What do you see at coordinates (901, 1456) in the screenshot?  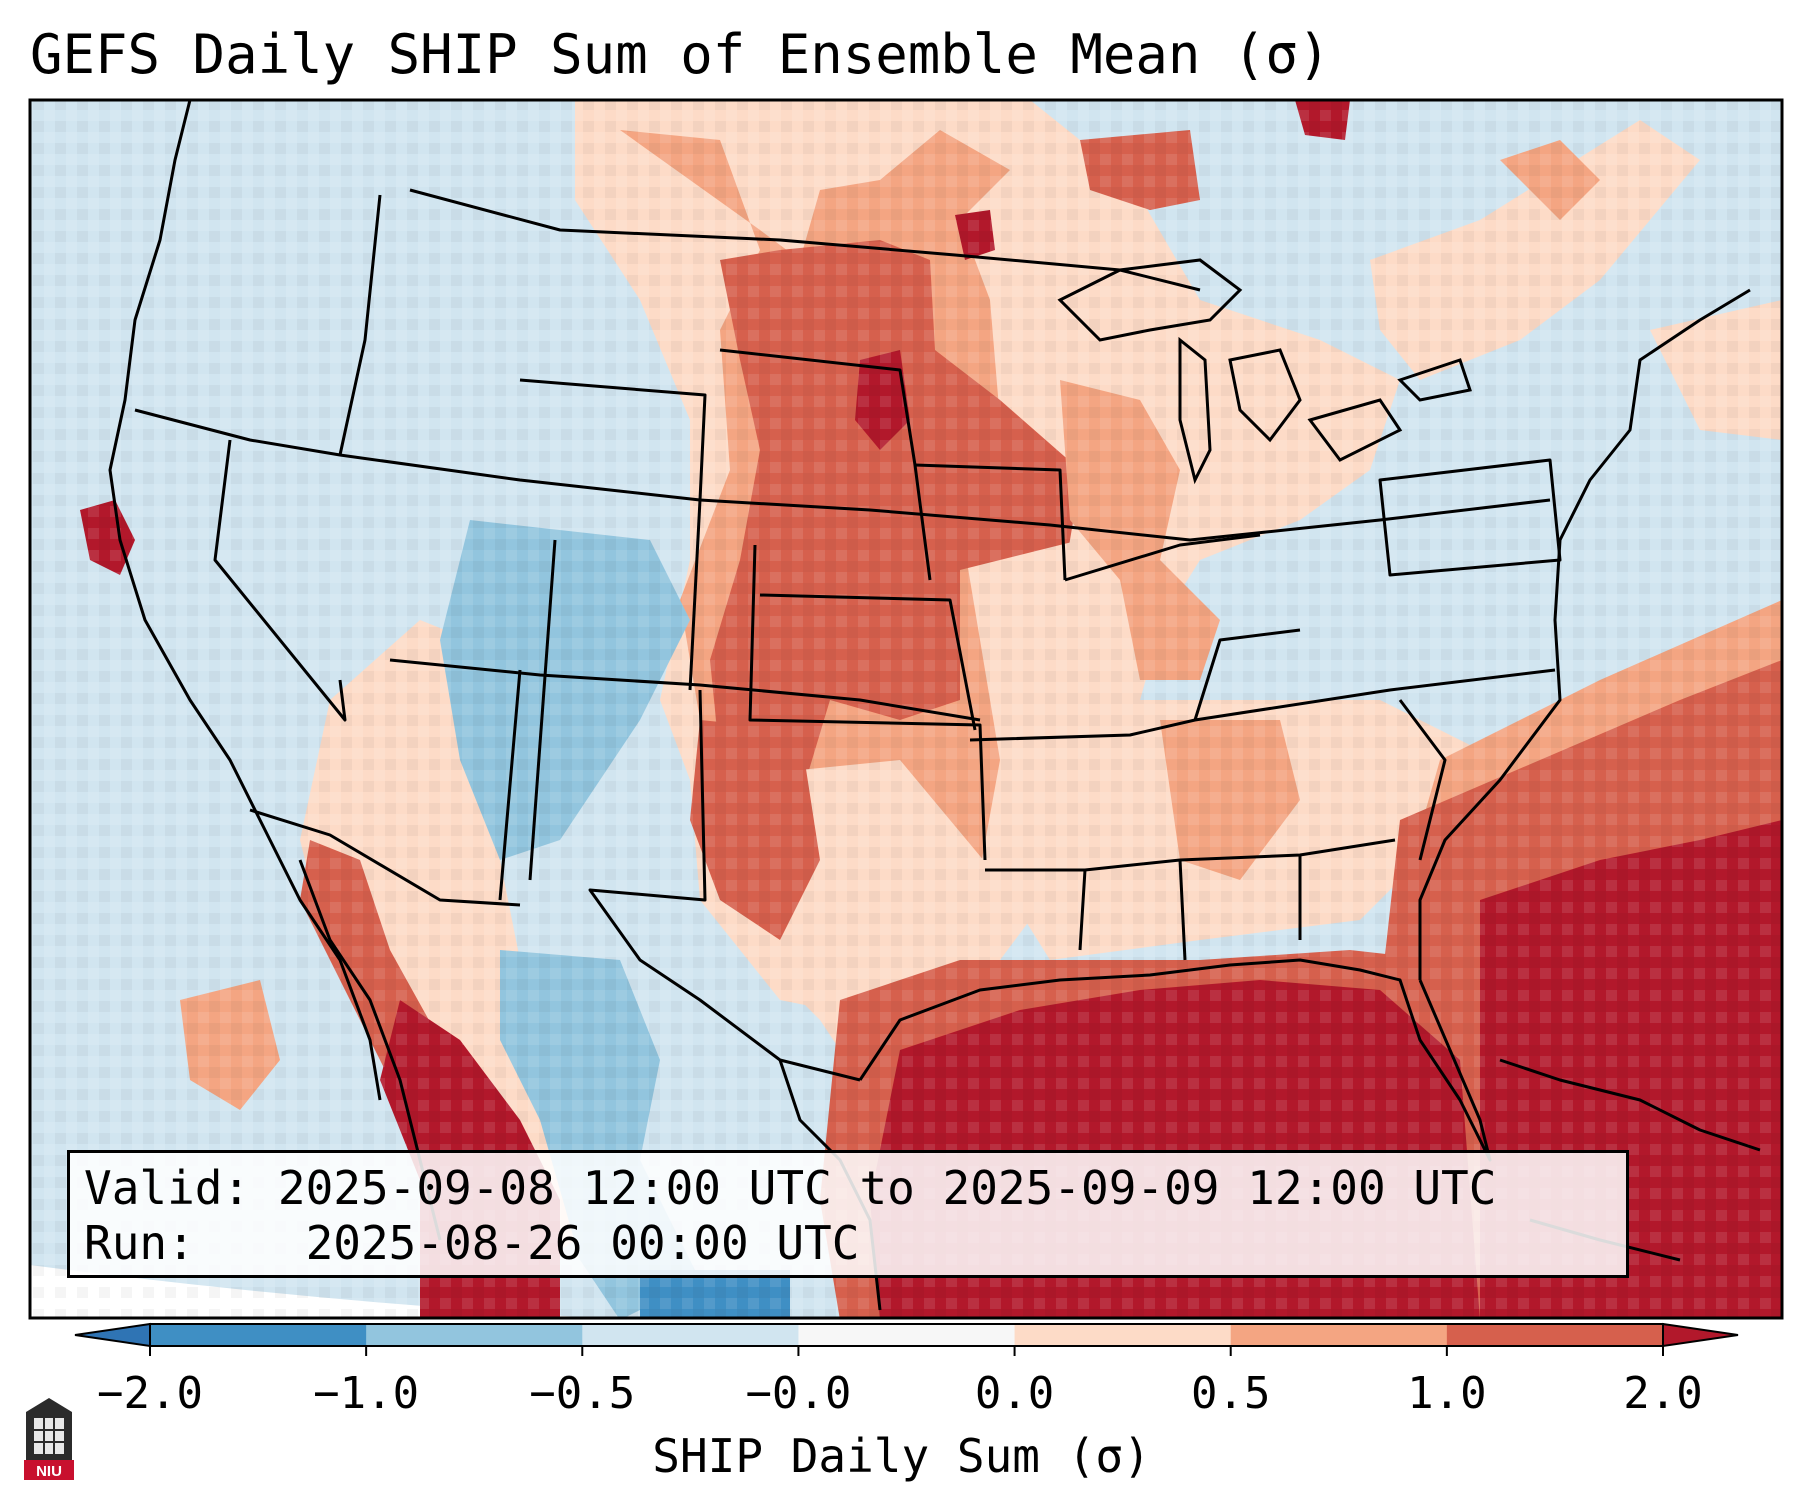 I see `colorbar-label: SHIP Daily Sum (σ)` at bounding box center [901, 1456].